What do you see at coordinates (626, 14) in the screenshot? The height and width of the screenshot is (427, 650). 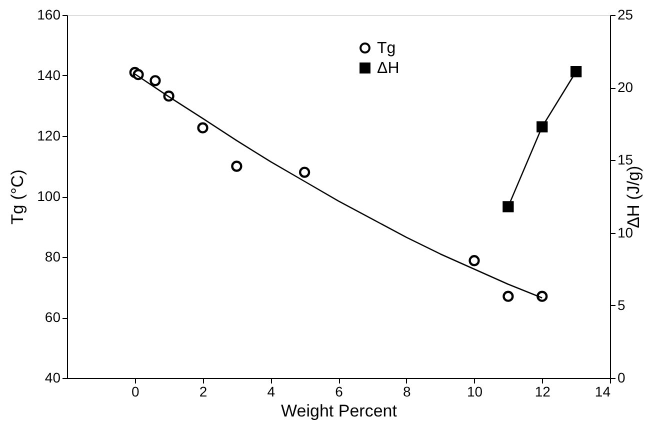 I see `y2-tick-label: 25` at bounding box center [626, 14].